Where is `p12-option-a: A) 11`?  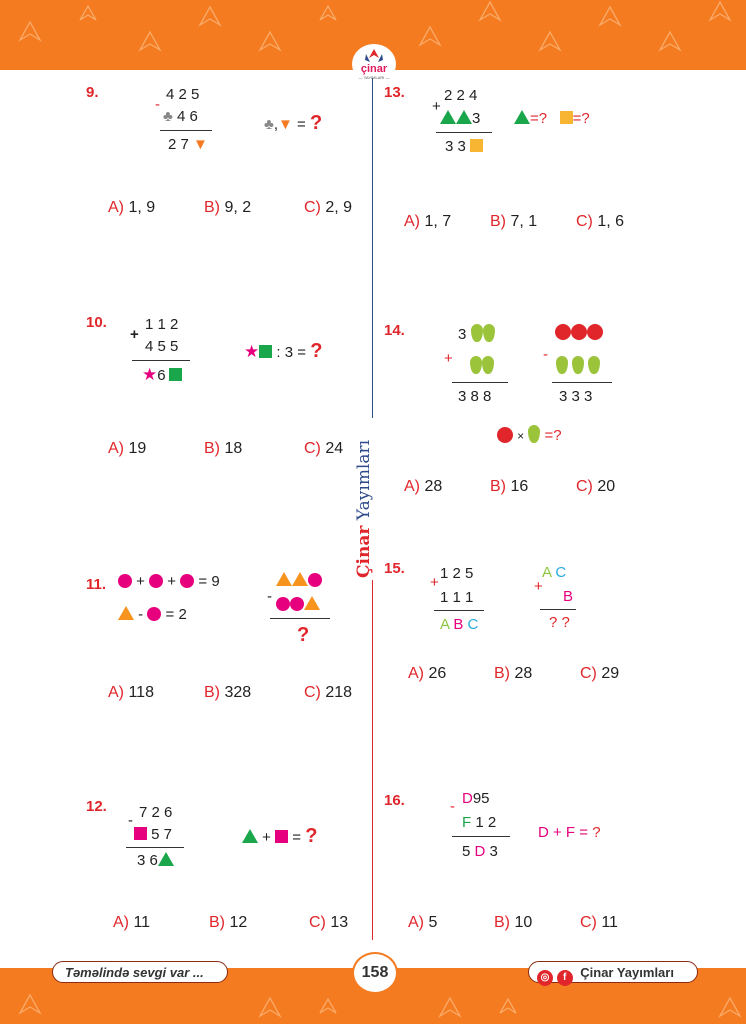
p12-option-a: A) 11 is located at coordinates (132, 922).